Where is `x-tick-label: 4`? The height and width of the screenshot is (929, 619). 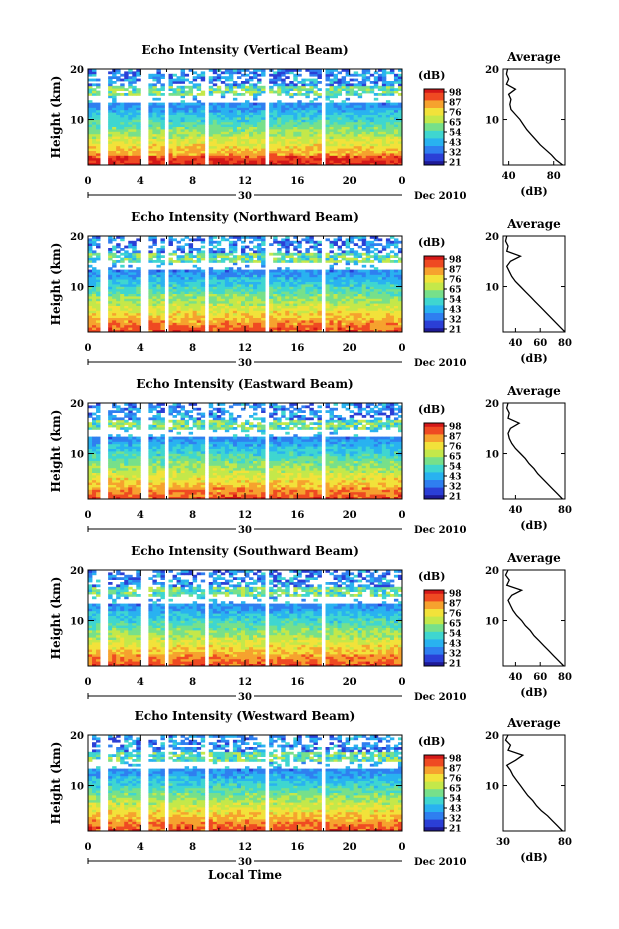 x-tick-label: 4 is located at coordinates (140, 181).